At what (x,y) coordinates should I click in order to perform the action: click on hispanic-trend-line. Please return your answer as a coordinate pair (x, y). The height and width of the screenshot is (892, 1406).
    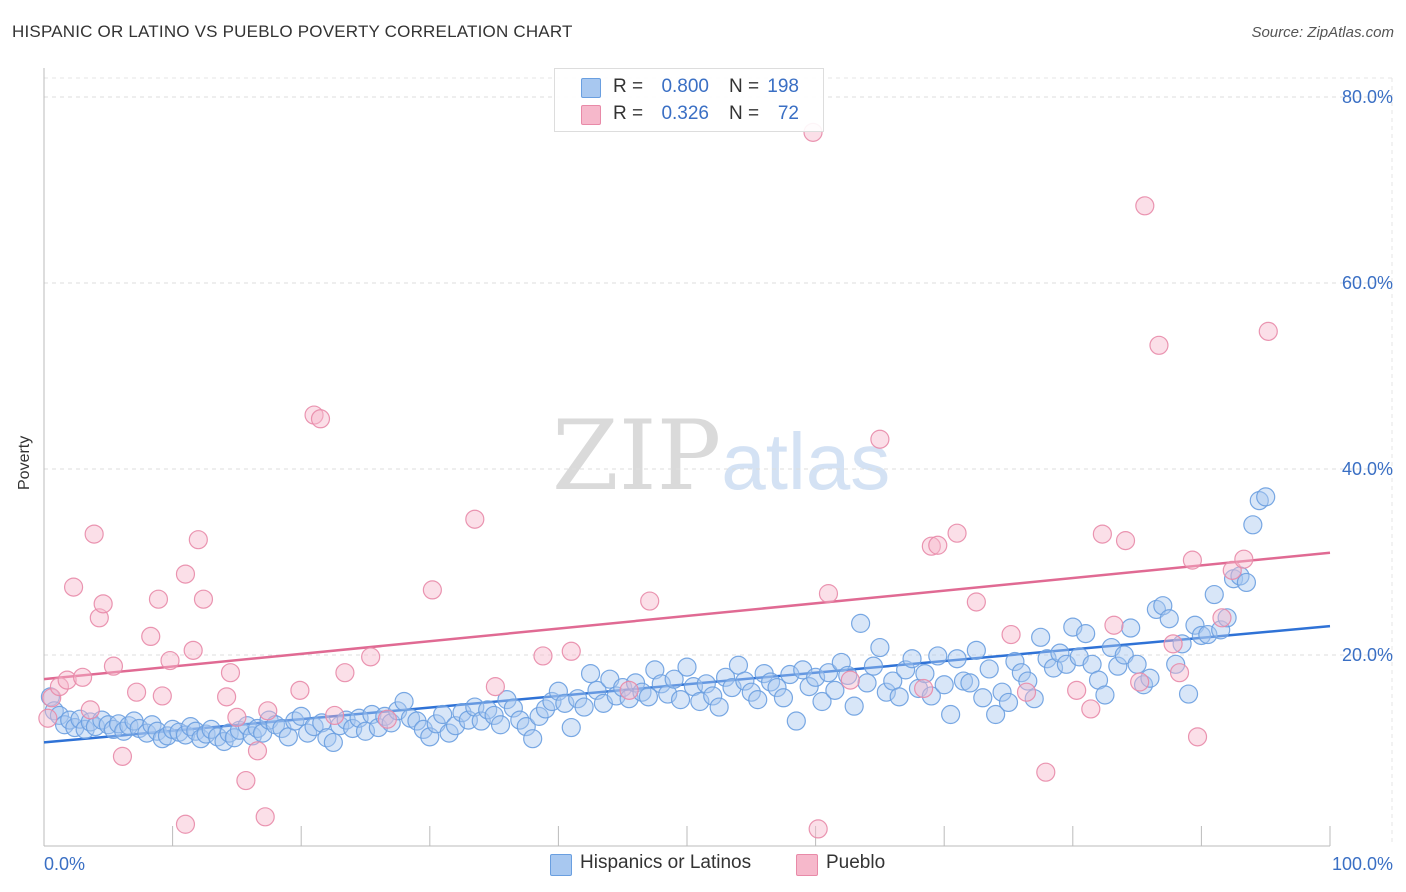
    Looking at the image, I should click on (687, 684).